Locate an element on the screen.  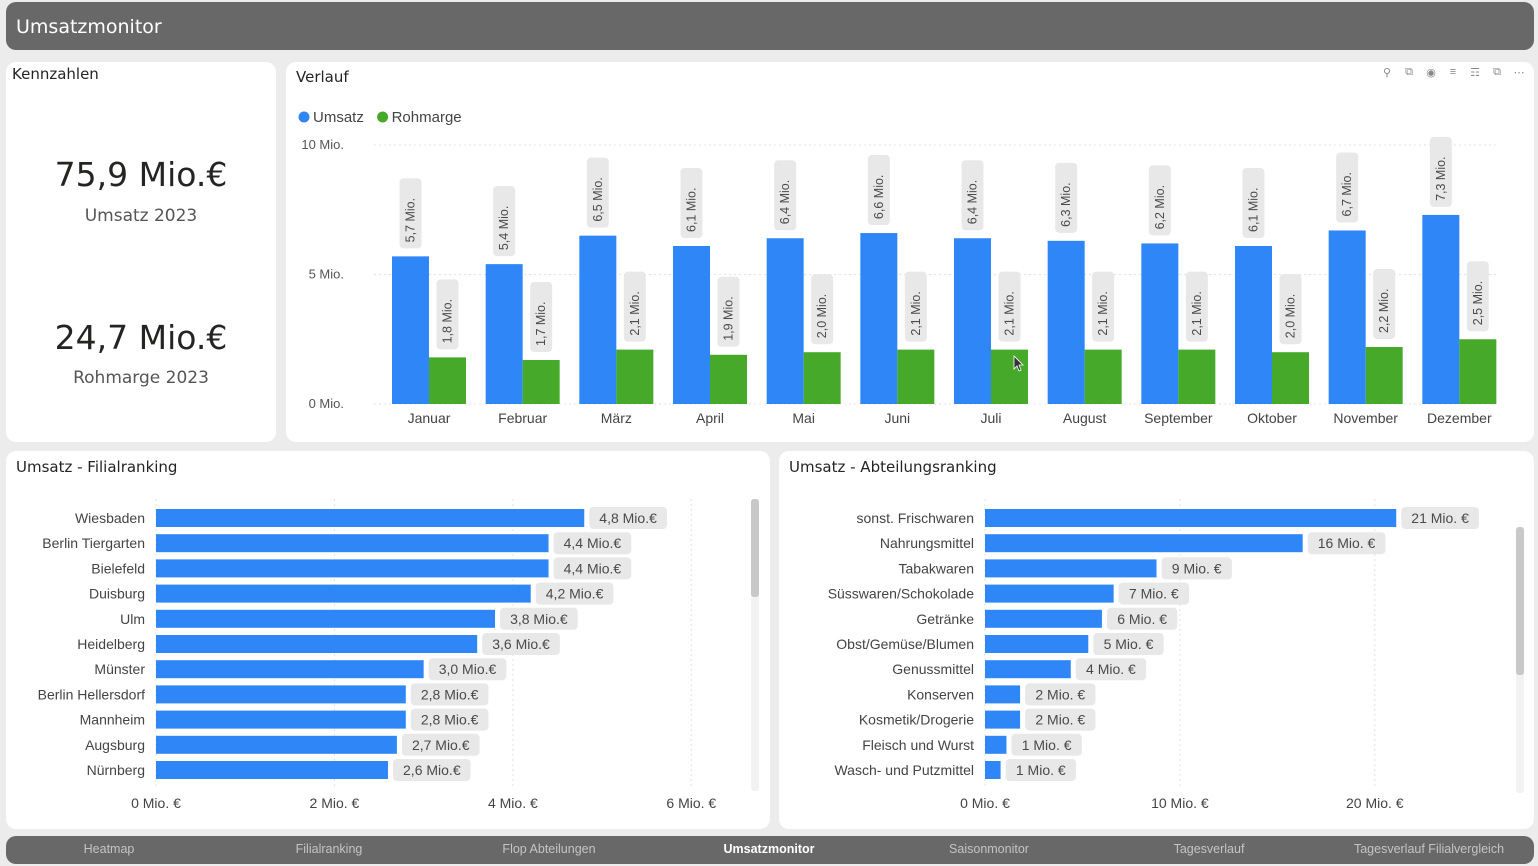
kpi-rohmarge-label: Rohmarge 2023 is located at coordinates (141, 378).